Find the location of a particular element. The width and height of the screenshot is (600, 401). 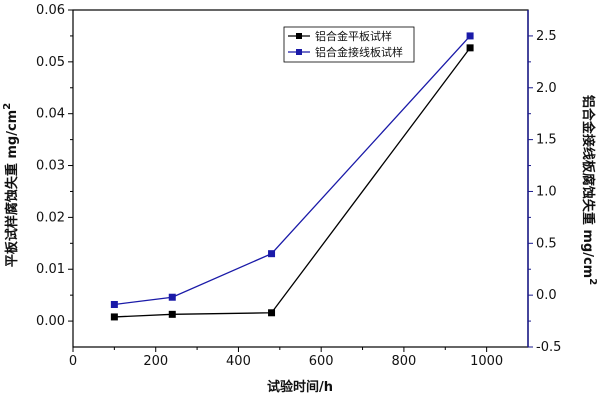

right-y-tick-label: 2.5 is located at coordinates (546, 36).